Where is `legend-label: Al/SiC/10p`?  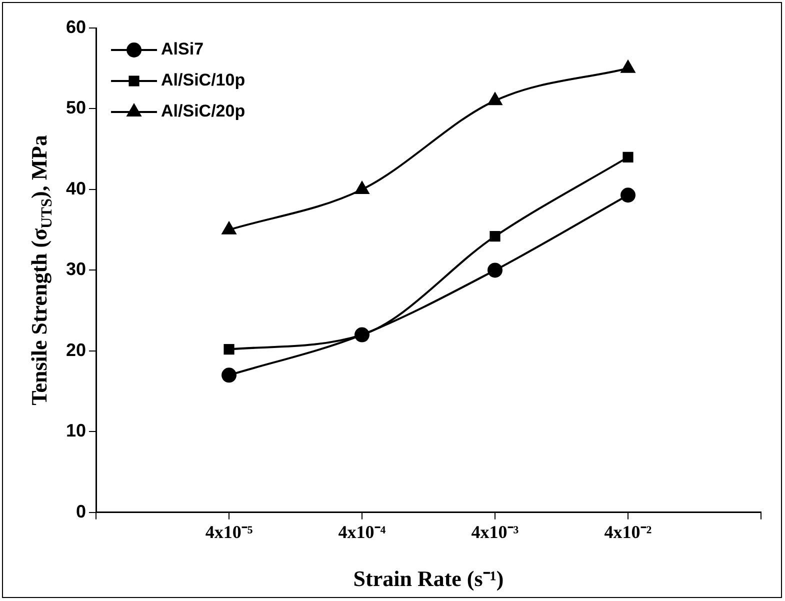
legend-label: Al/SiC/10p is located at coordinates (203, 80).